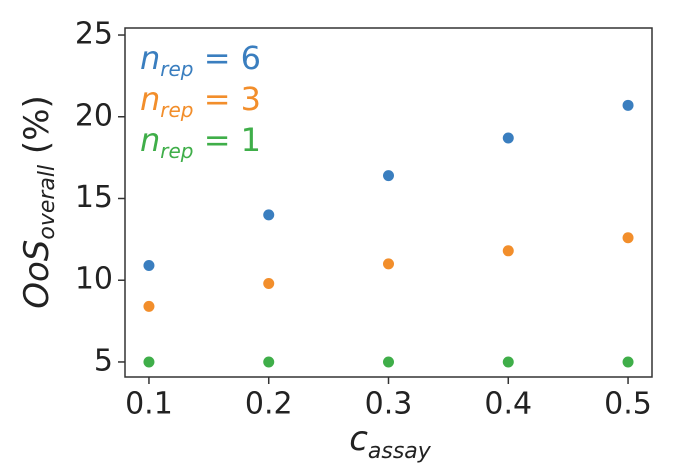 The image size is (700, 473). I want to click on y-tick-label: 10, so click(94, 279).